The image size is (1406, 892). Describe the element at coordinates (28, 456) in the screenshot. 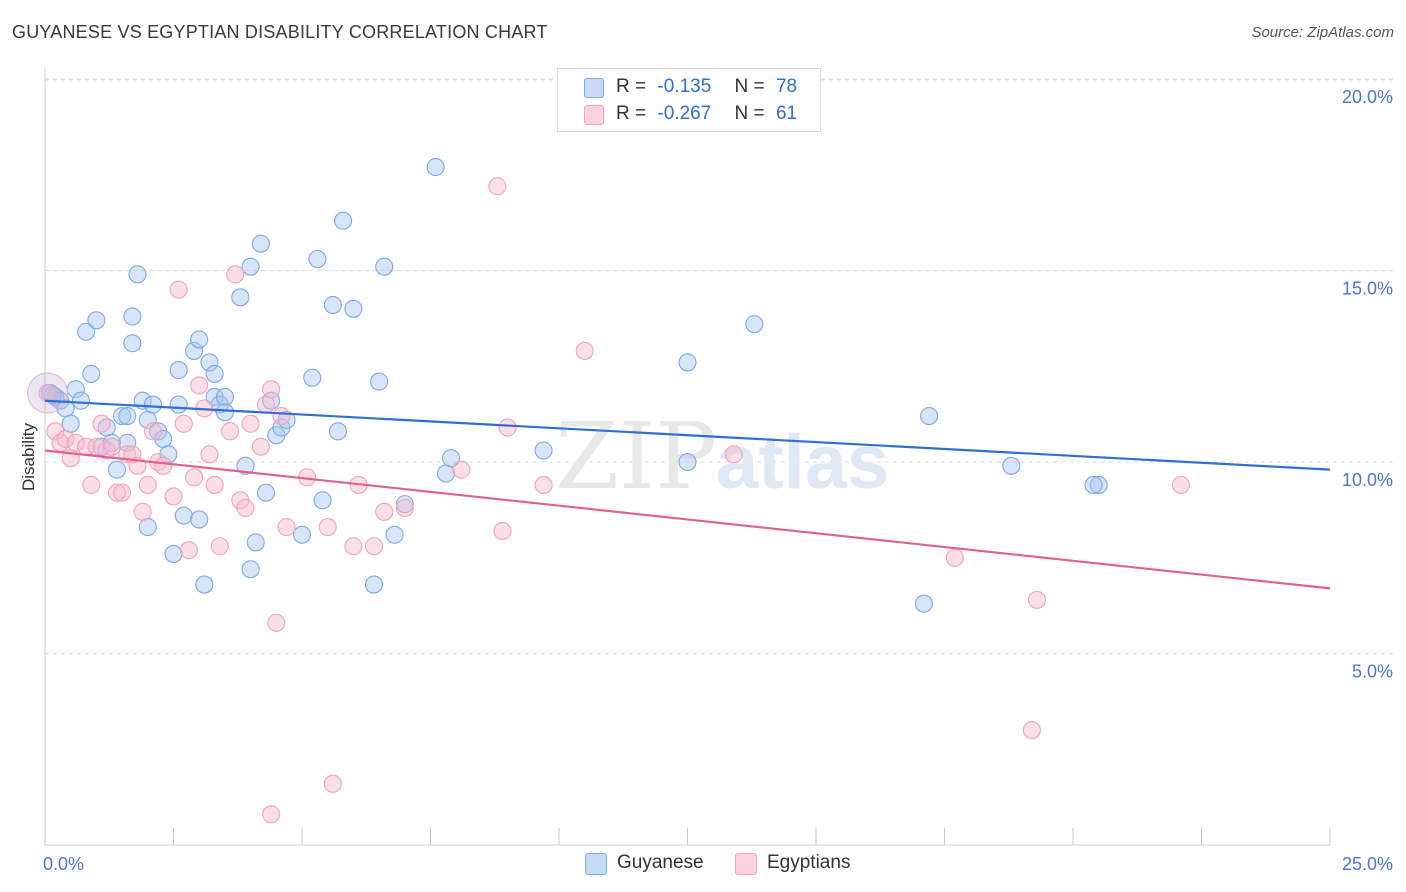

I see `y-axis-title: Disability` at that location.